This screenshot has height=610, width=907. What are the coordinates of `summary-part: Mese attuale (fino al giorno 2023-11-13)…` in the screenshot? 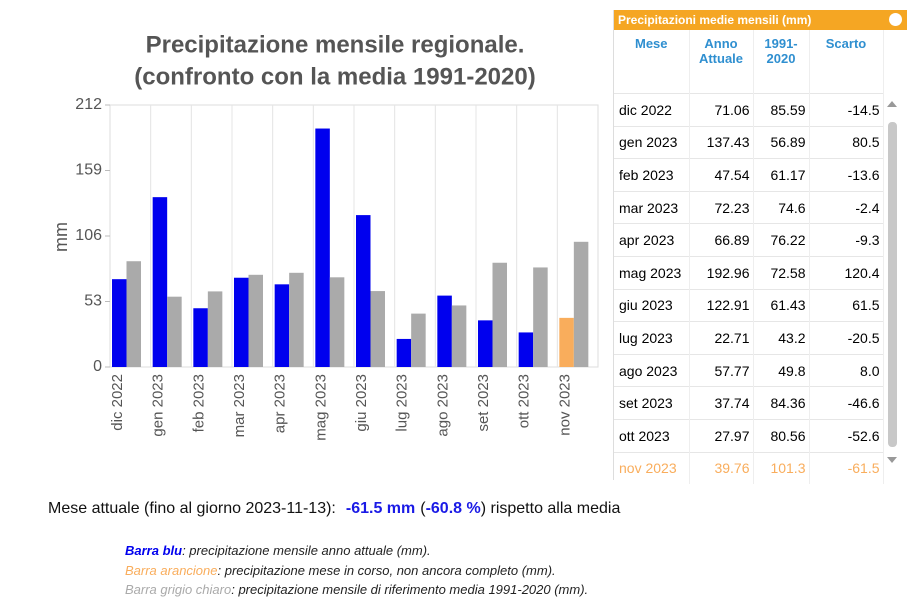 It's located at (192, 508).